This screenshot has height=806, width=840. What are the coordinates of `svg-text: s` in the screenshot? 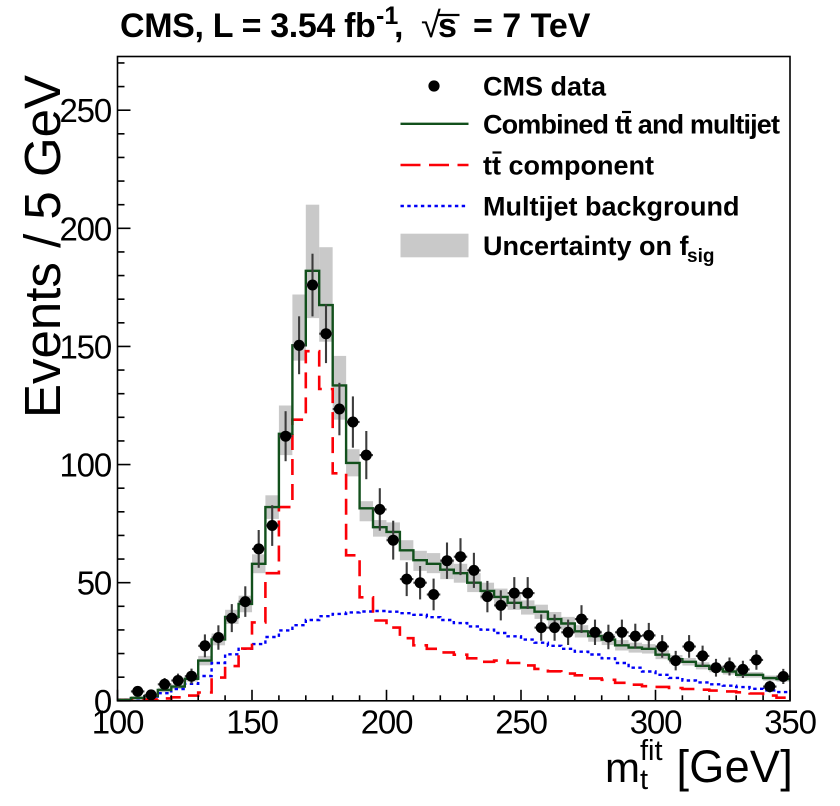 It's located at (447, 26).